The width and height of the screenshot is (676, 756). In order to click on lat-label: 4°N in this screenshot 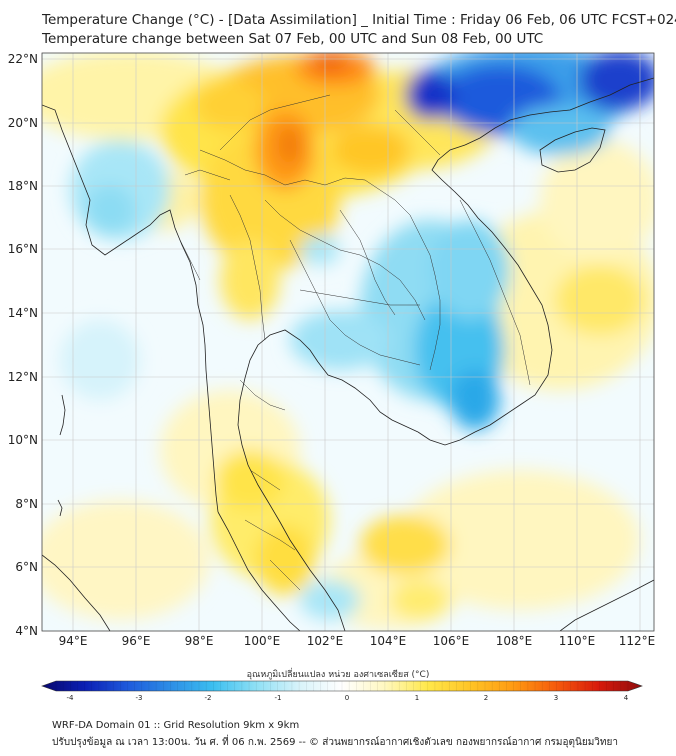, I will do `click(26, 631)`.